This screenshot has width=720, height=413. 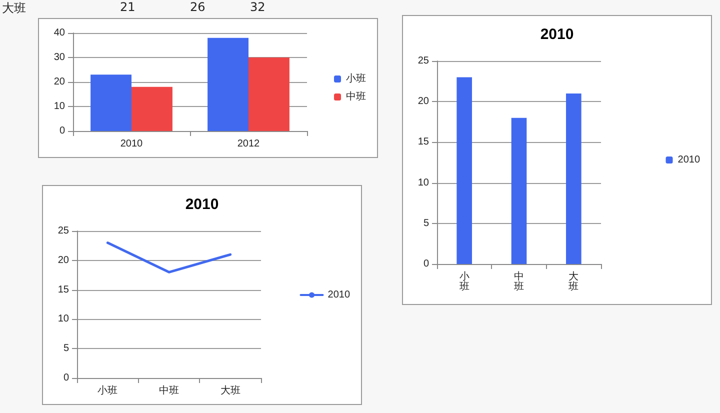 What do you see at coordinates (258, 7) in the screenshot?
I see `text: 32` at bounding box center [258, 7].